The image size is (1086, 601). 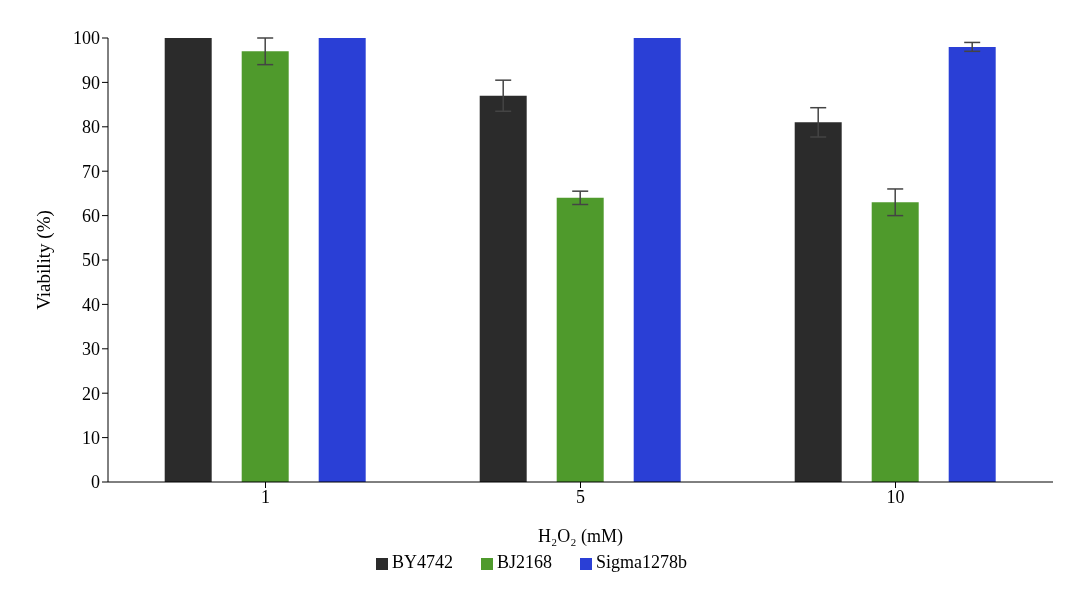 What do you see at coordinates (895, 496) in the screenshot?
I see `x-tick-label: 10` at bounding box center [895, 496].